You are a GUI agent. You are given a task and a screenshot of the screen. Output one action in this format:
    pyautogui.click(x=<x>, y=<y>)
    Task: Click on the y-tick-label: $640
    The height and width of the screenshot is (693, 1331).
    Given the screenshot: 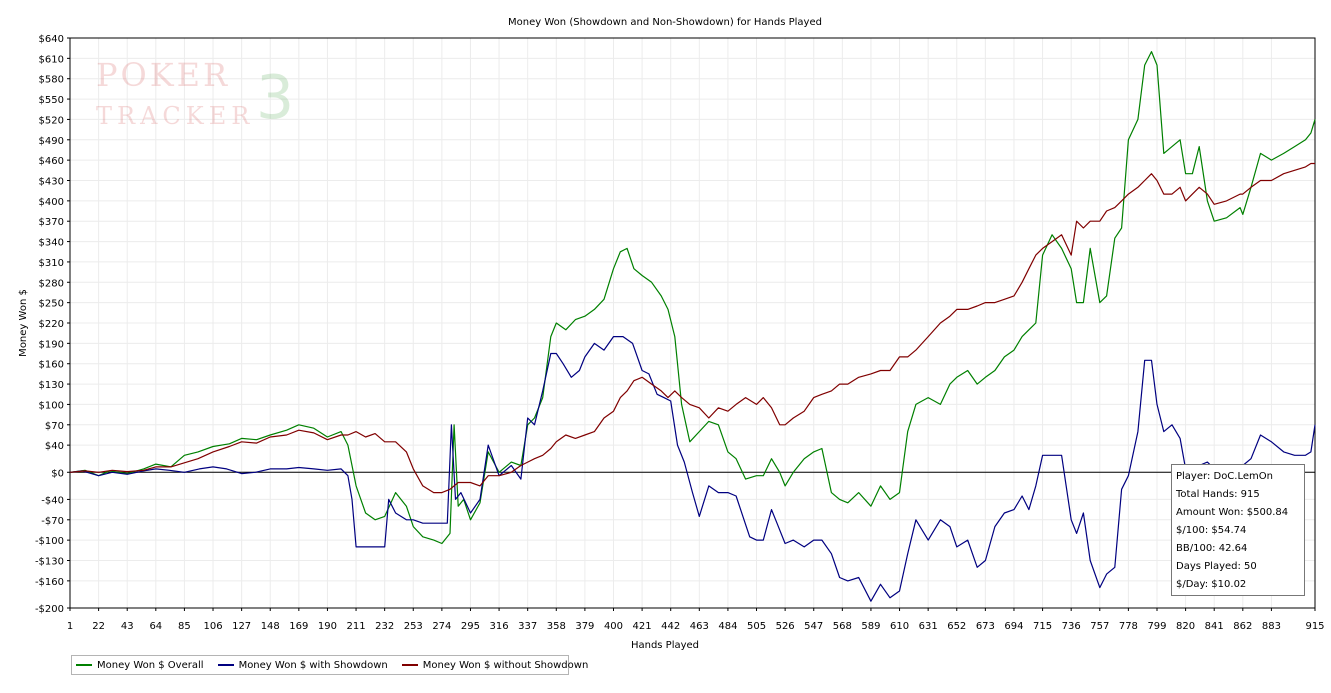 What is the action you would take?
    pyautogui.click(x=51, y=39)
    